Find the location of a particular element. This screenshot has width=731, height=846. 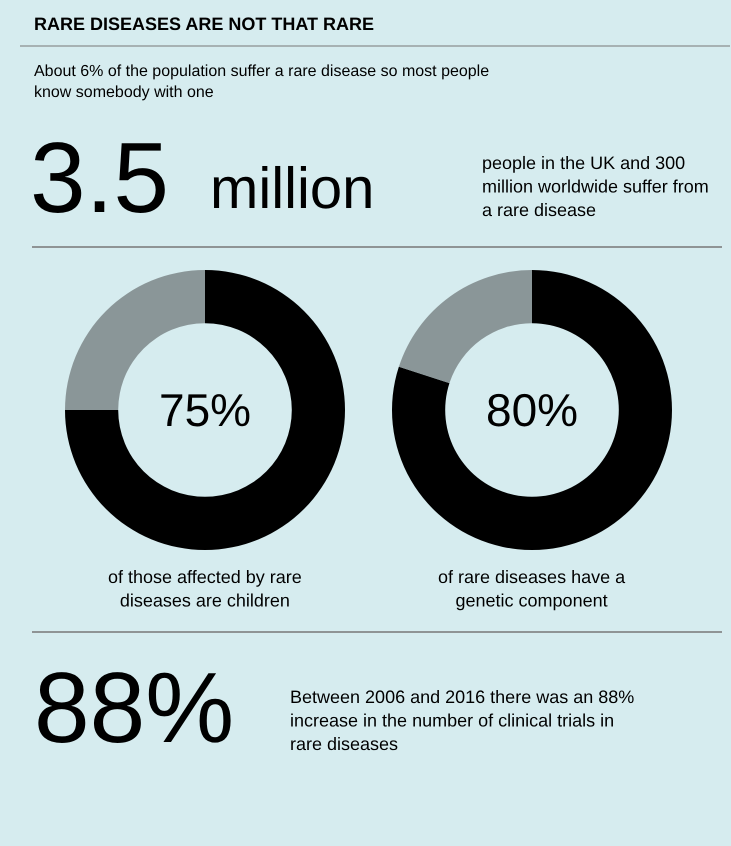

text: 88% is located at coordinates (134, 708).